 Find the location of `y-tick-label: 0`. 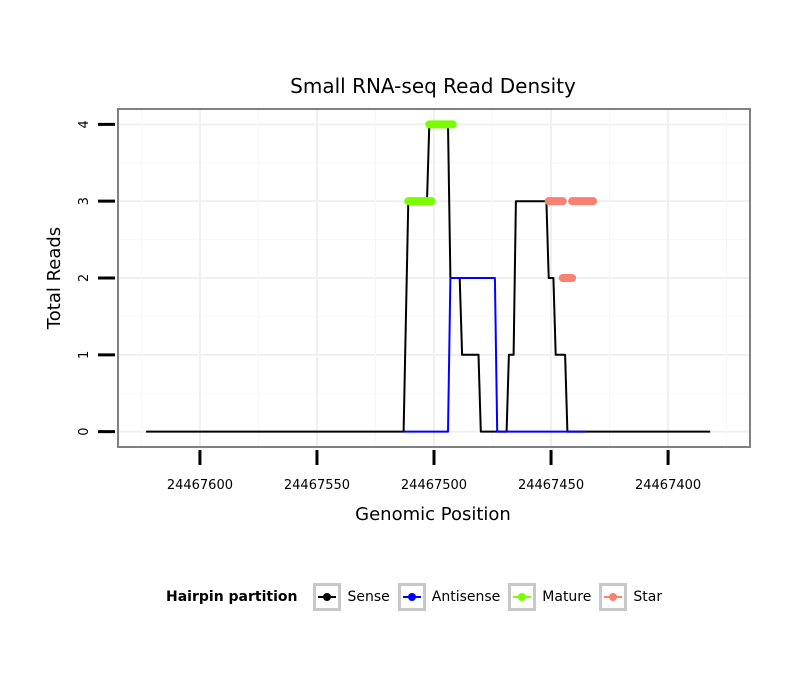

y-tick-label: 0 is located at coordinates (84, 431).